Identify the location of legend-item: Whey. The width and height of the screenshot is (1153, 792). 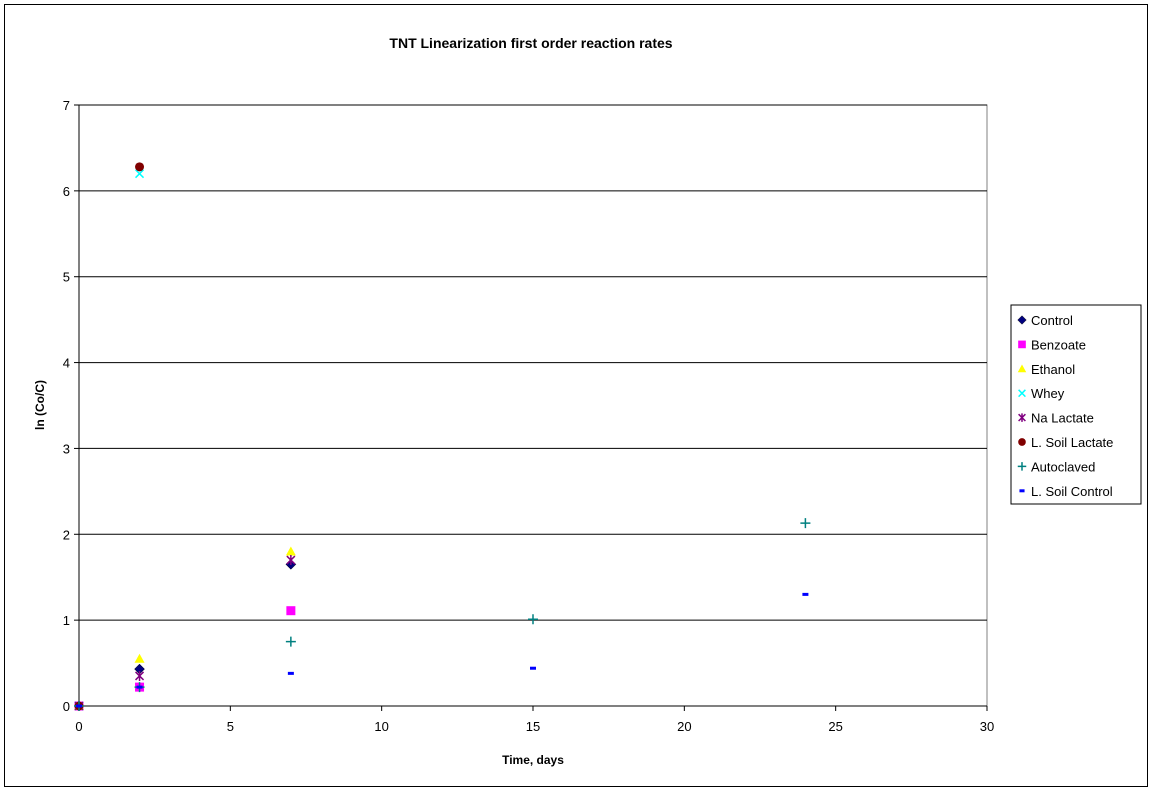
(1041, 393).